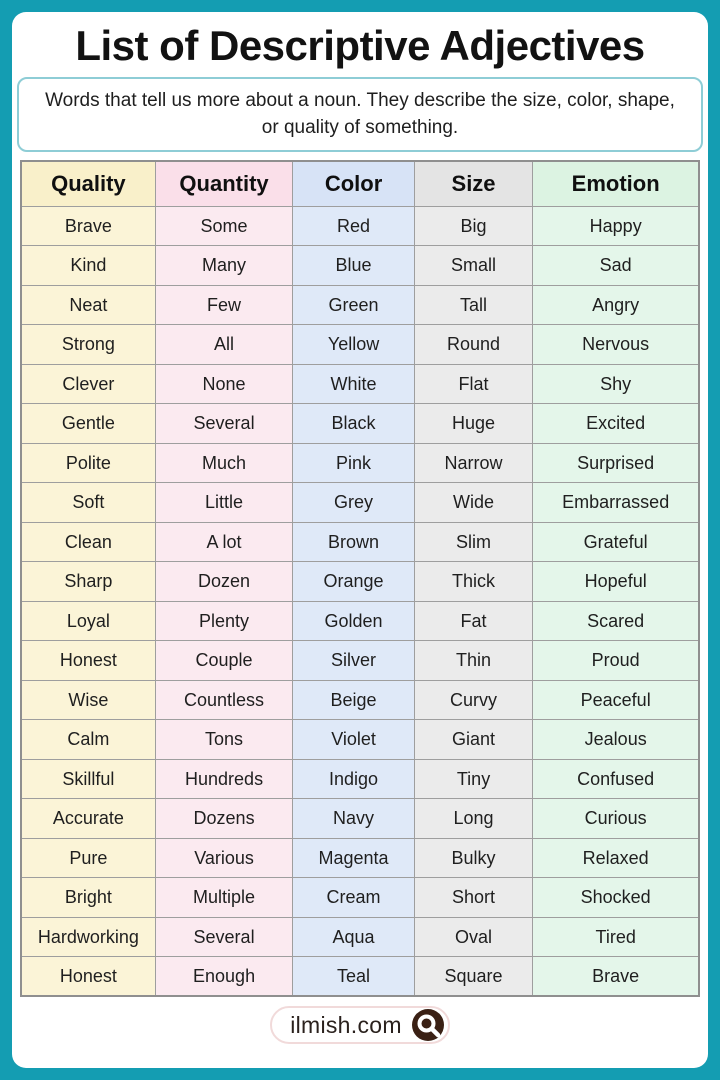 This screenshot has height=1080, width=720. What do you see at coordinates (616, 818) in the screenshot?
I see `table-cell-emotion: Curious` at bounding box center [616, 818].